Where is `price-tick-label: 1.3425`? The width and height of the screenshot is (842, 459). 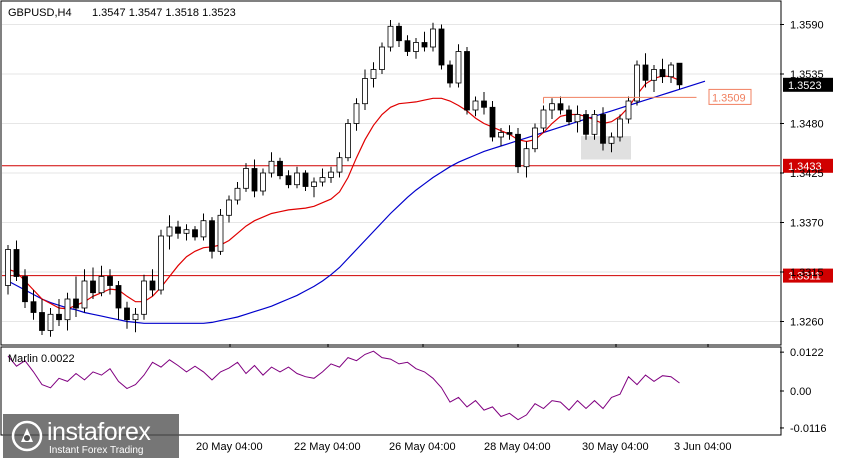 price-tick-label: 1.3425 is located at coordinates (807, 174).